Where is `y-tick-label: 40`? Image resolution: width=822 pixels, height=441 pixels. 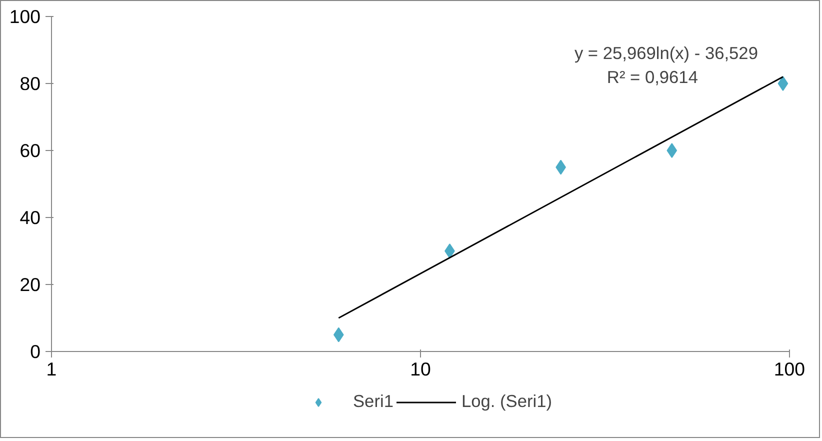 y-tick-label: 40 is located at coordinates (30, 217).